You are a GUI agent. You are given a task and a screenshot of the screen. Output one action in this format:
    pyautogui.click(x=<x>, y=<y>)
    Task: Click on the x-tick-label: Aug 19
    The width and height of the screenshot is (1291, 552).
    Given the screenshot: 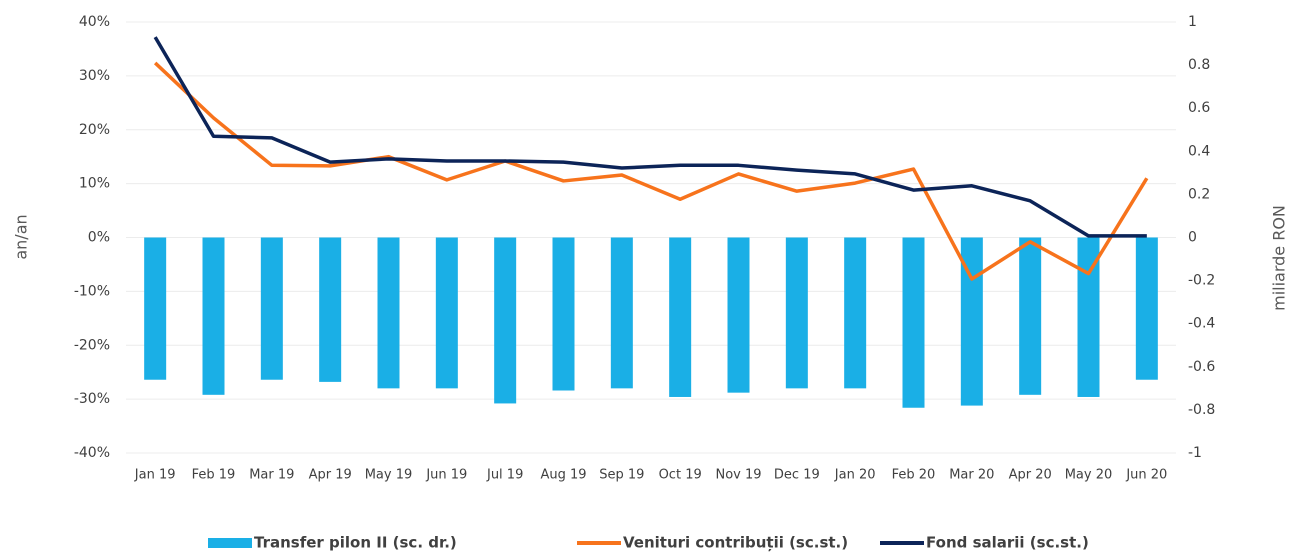 What is the action you would take?
    pyautogui.click(x=563, y=475)
    